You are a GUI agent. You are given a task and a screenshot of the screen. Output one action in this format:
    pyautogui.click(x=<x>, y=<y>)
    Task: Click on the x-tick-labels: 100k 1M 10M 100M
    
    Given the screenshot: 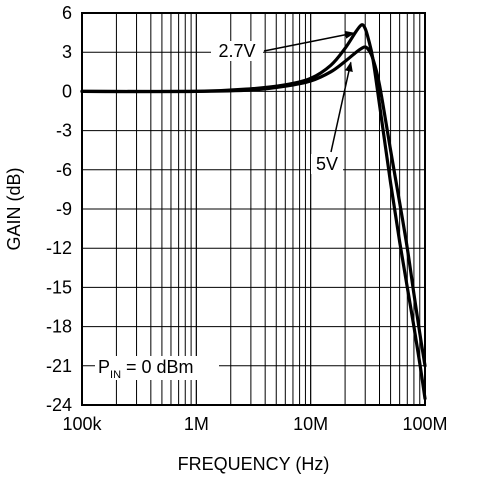 What is the action you would take?
    pyautogui.click(x=254, y=424)
    